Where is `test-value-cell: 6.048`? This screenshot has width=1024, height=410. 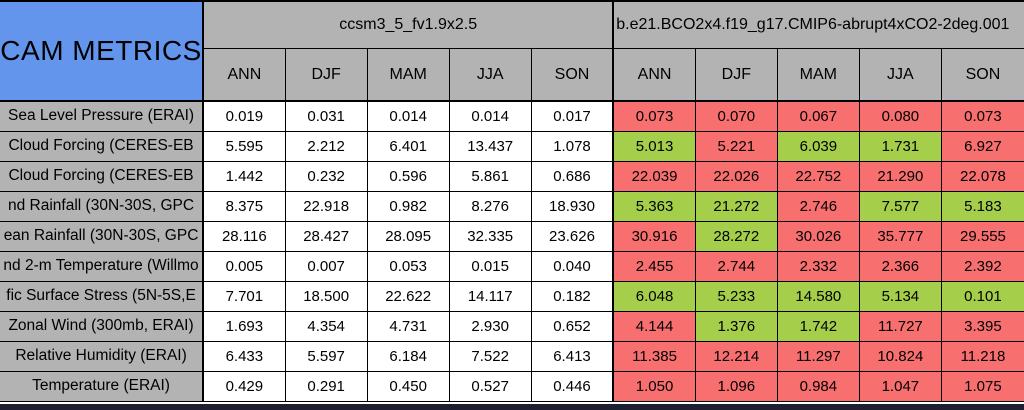
test-value-cell: 6.048 is located at coordinates (654, 296).